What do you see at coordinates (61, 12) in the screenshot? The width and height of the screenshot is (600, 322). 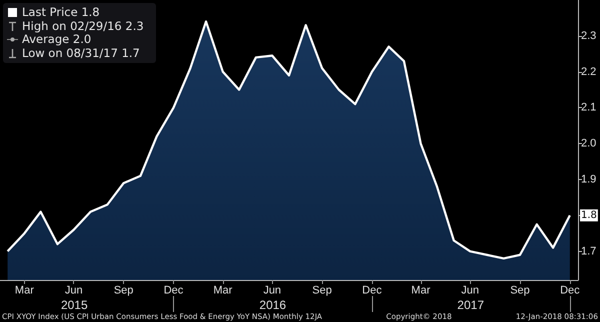 I see `annotation: Last Price 1.8` at bounding box center [61, 12].